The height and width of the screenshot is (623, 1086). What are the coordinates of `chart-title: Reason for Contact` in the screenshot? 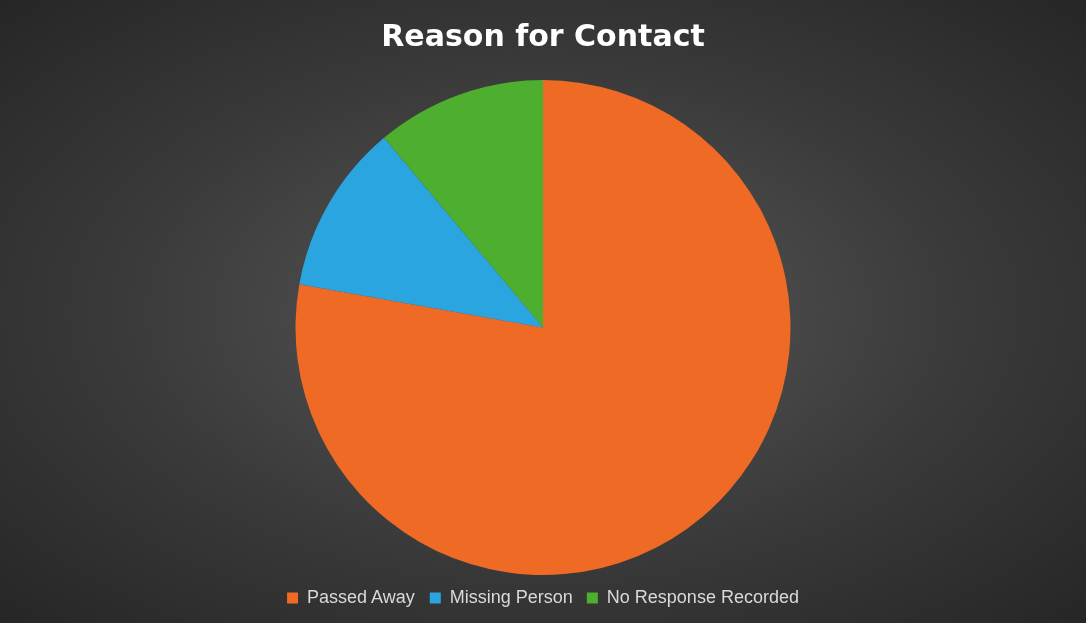 It's located at (543, 35).